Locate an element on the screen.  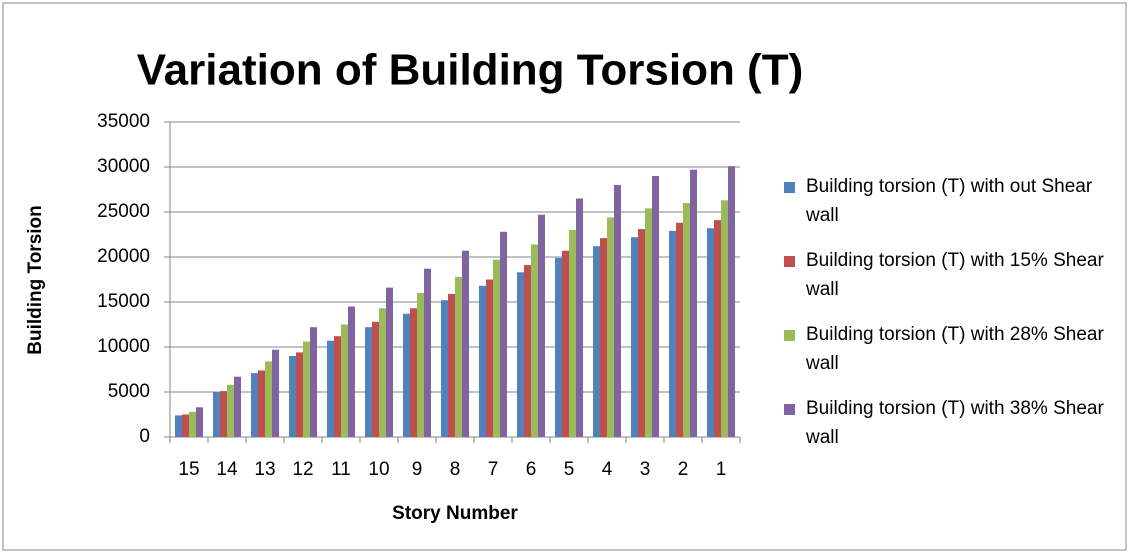
legend-item: Building torsion (T) with 28% Shear wall is located at coordinates (952, 357).